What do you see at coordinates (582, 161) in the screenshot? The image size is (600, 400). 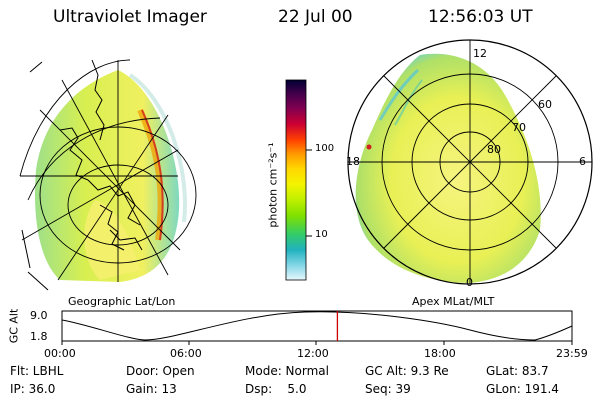 I see `mlt-label-6: 6` at bounding box center [582, 161].